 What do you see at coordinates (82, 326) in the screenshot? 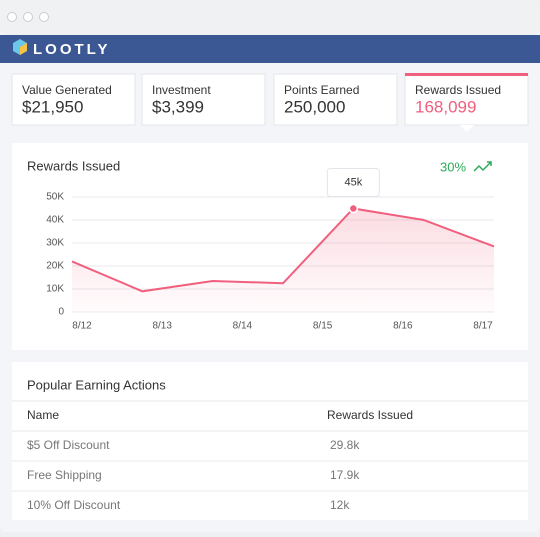
I see `x-tick-label: 8/12` at bounding box center [82, 326].